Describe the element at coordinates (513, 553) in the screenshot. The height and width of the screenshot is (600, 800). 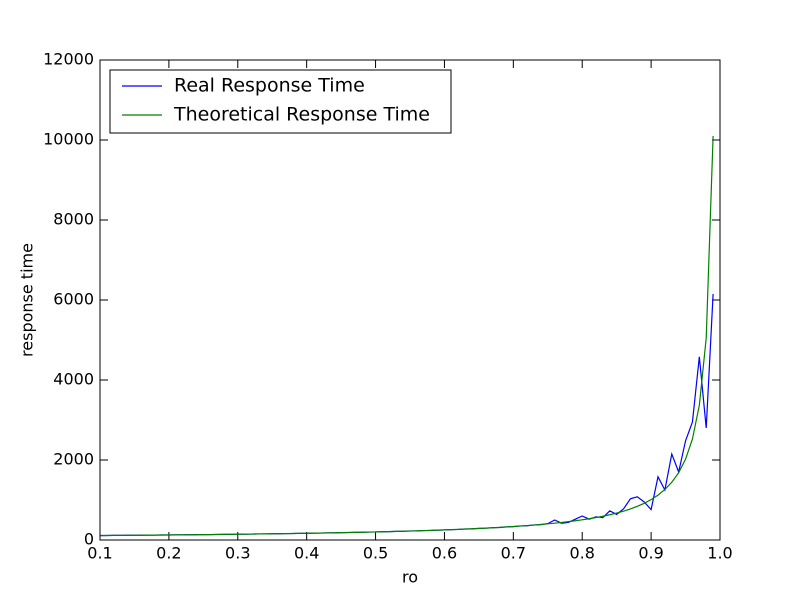
I see `x-tick-label: 0.7` at that location.